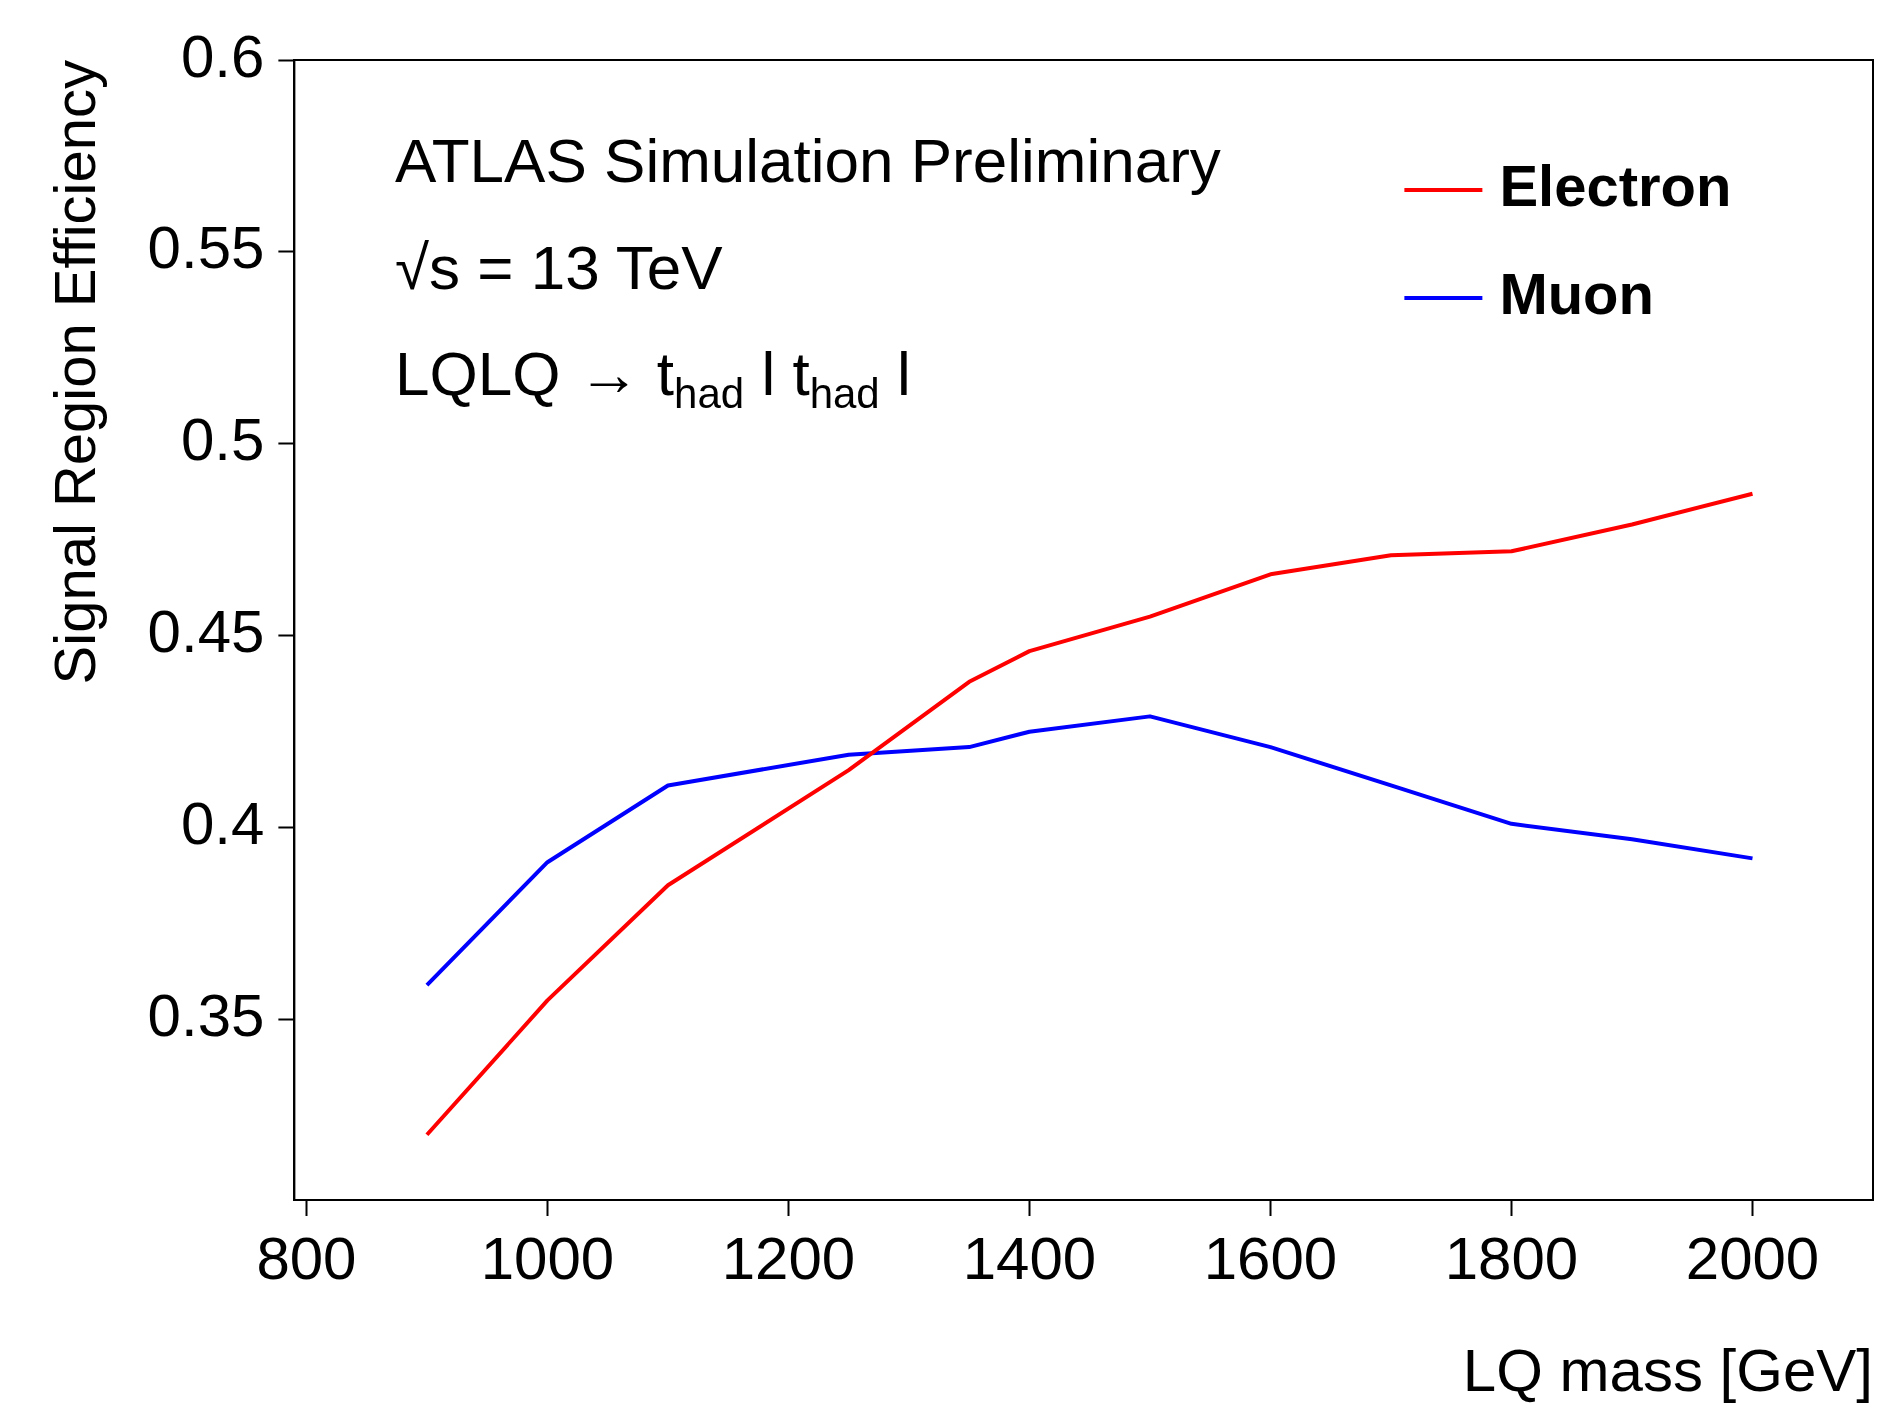  What do you see at coordinates (222, 824) in the screenshot?
I see `y-tick-label: 0.4` at bounding box center [222, 824].